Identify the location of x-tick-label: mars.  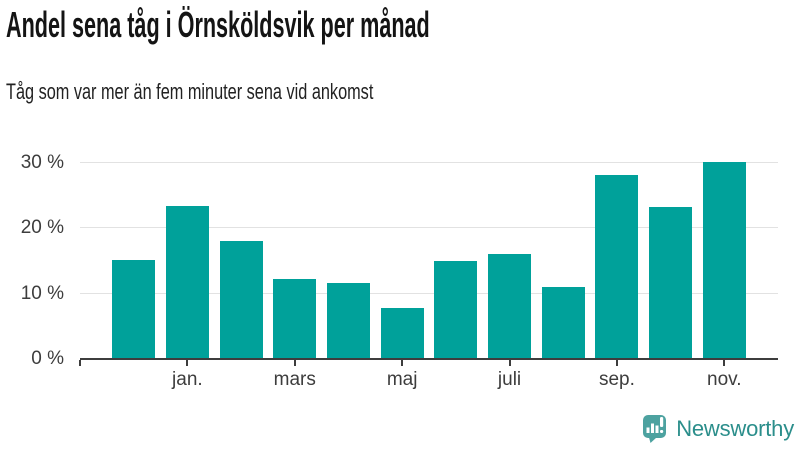
(294, 379).